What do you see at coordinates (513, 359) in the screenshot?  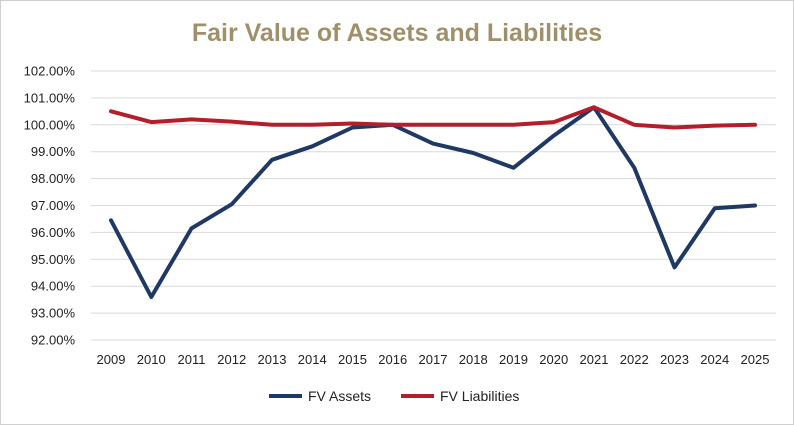 I see `x-tick-label: 2019` at bounding box center [513, 359].